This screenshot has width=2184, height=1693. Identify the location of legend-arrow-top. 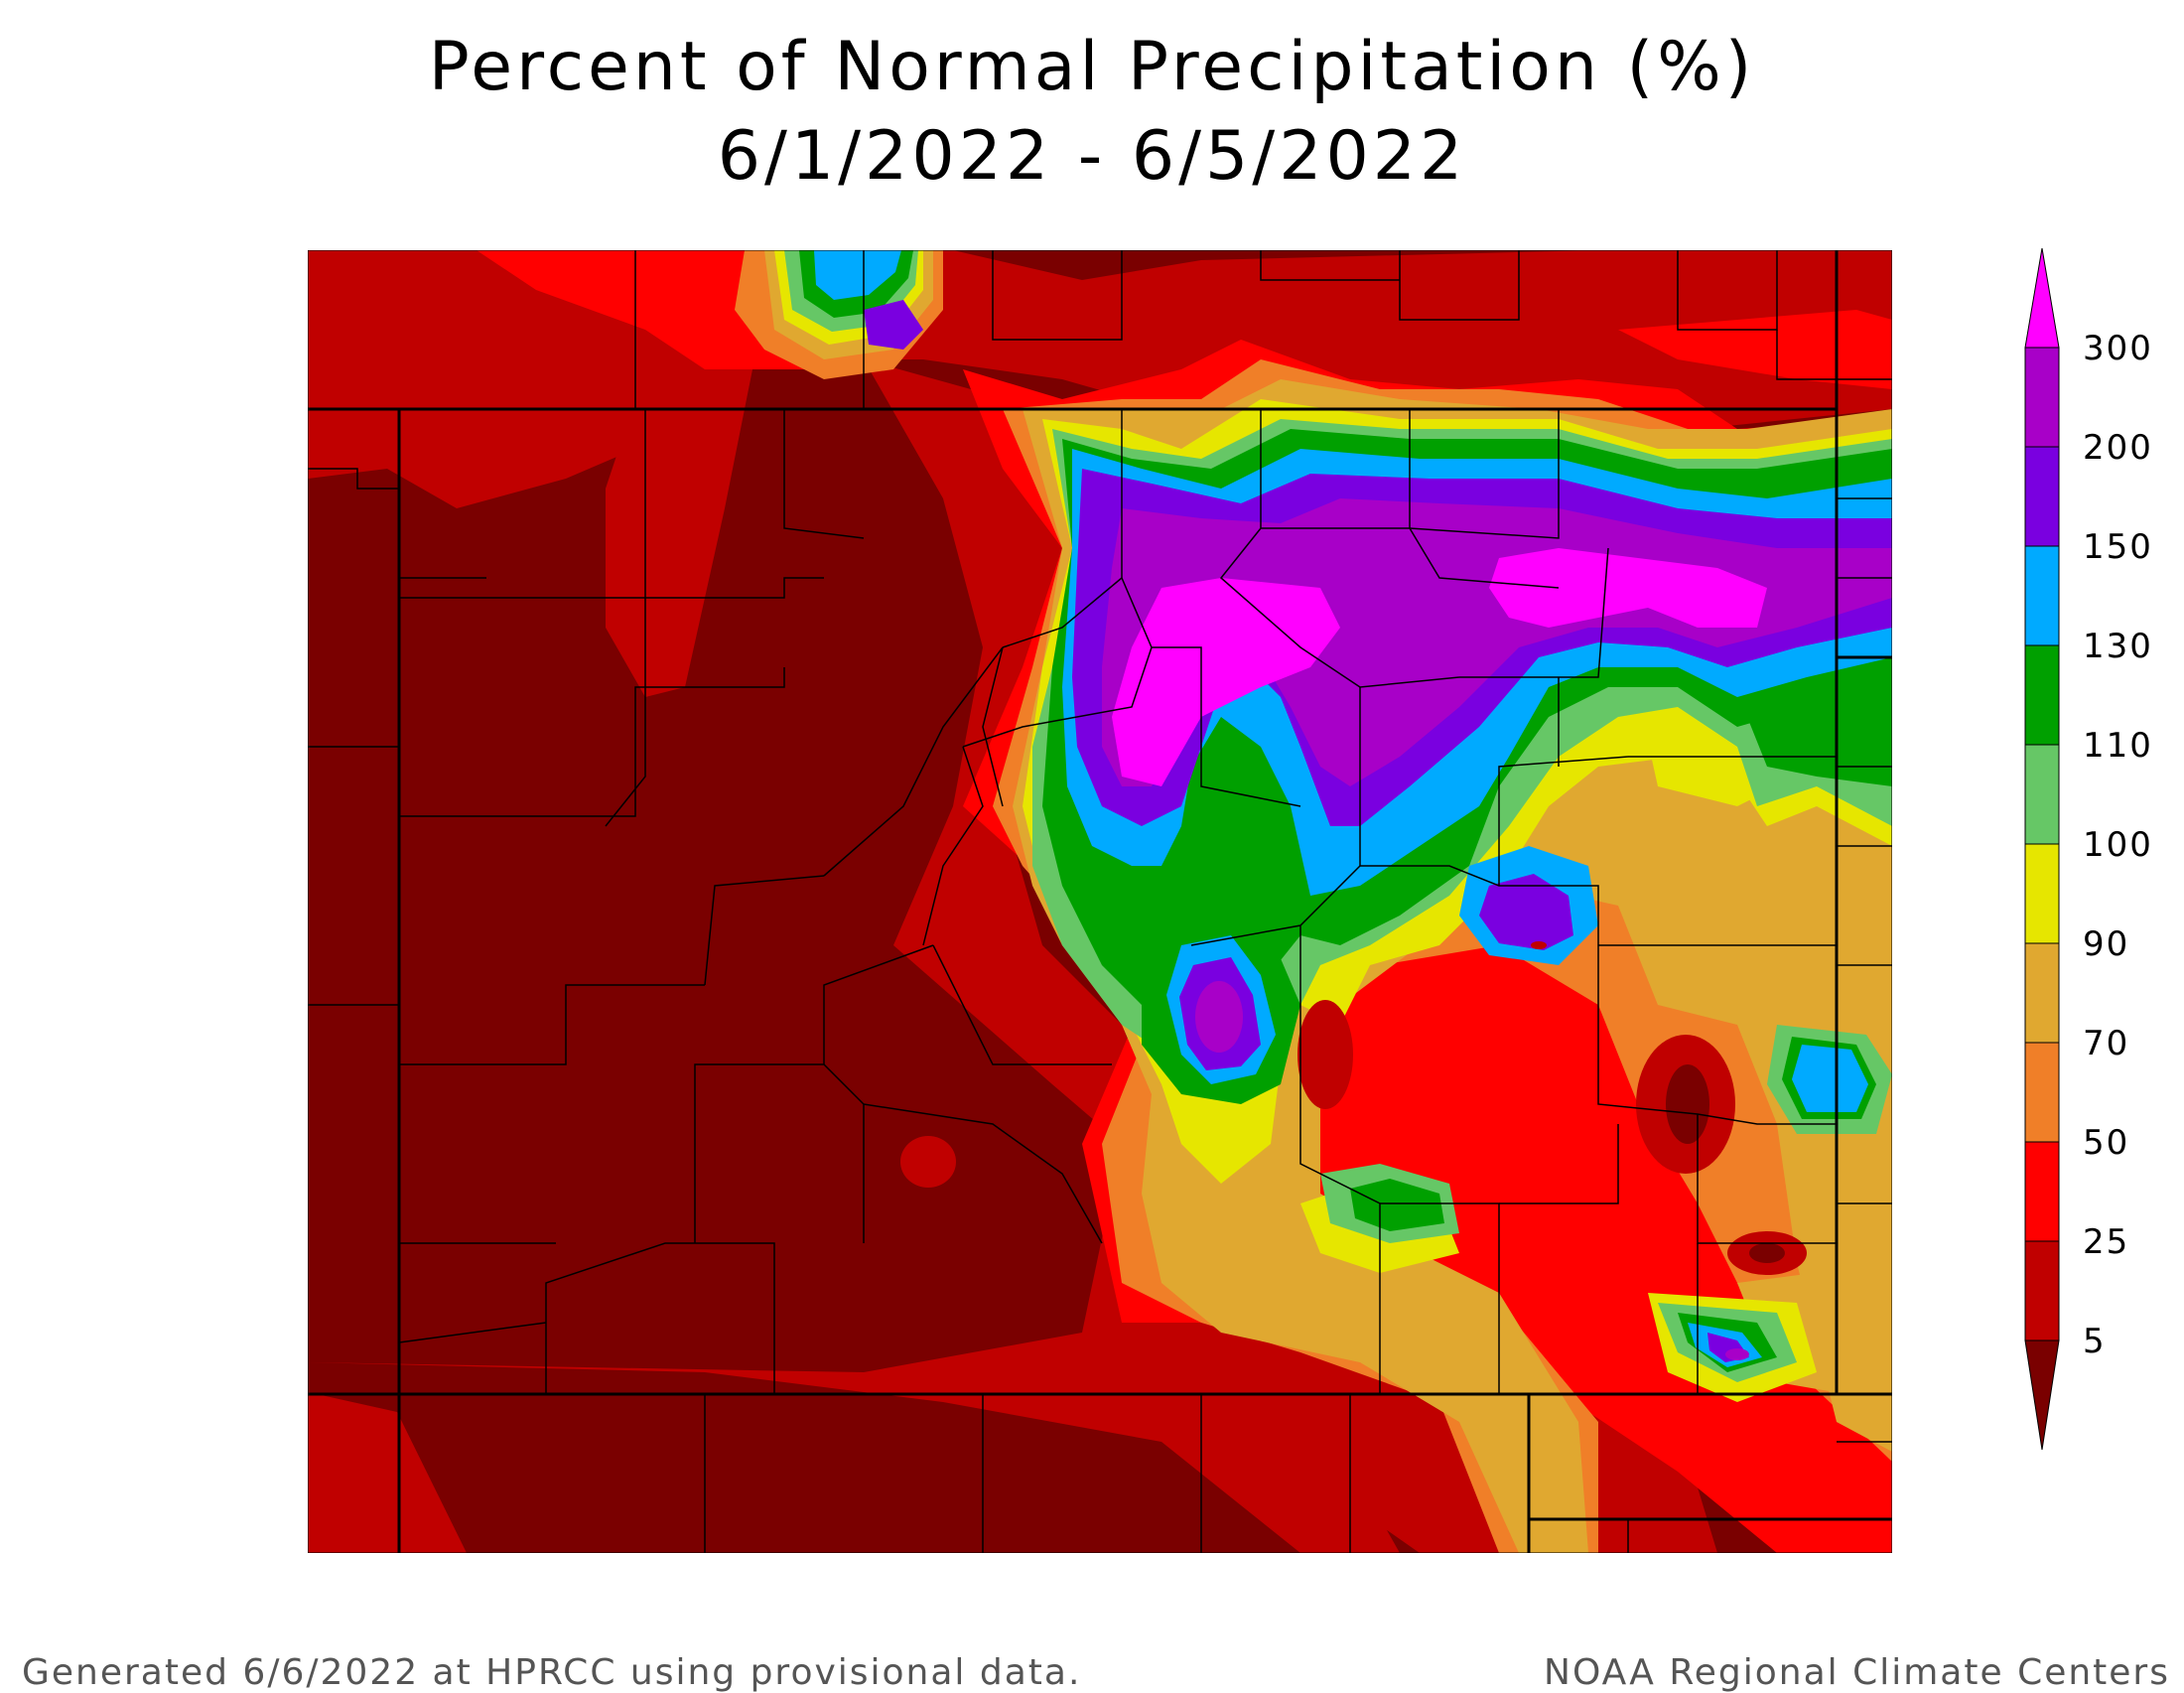
(2042, 299).